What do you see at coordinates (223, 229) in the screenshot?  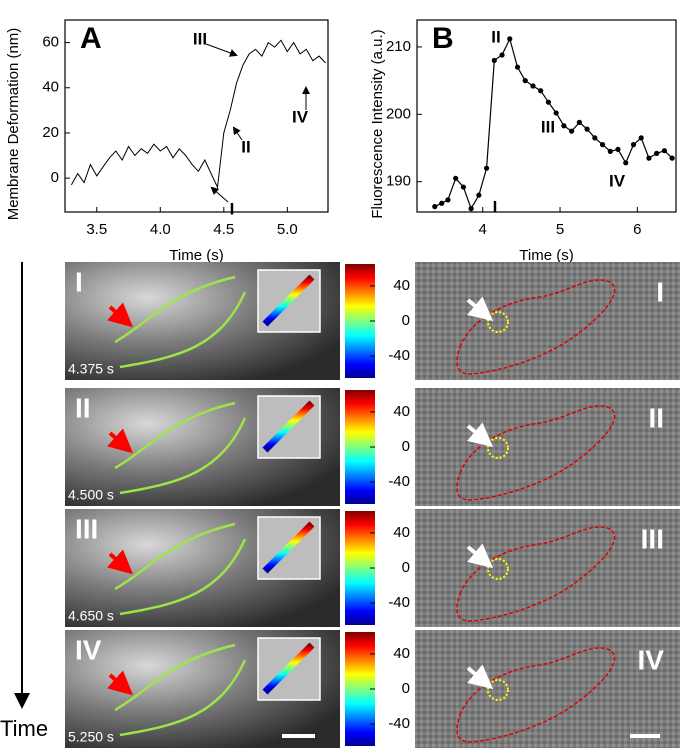 I see `x-tick-label: 4.5` at bounding box center [223, 229].